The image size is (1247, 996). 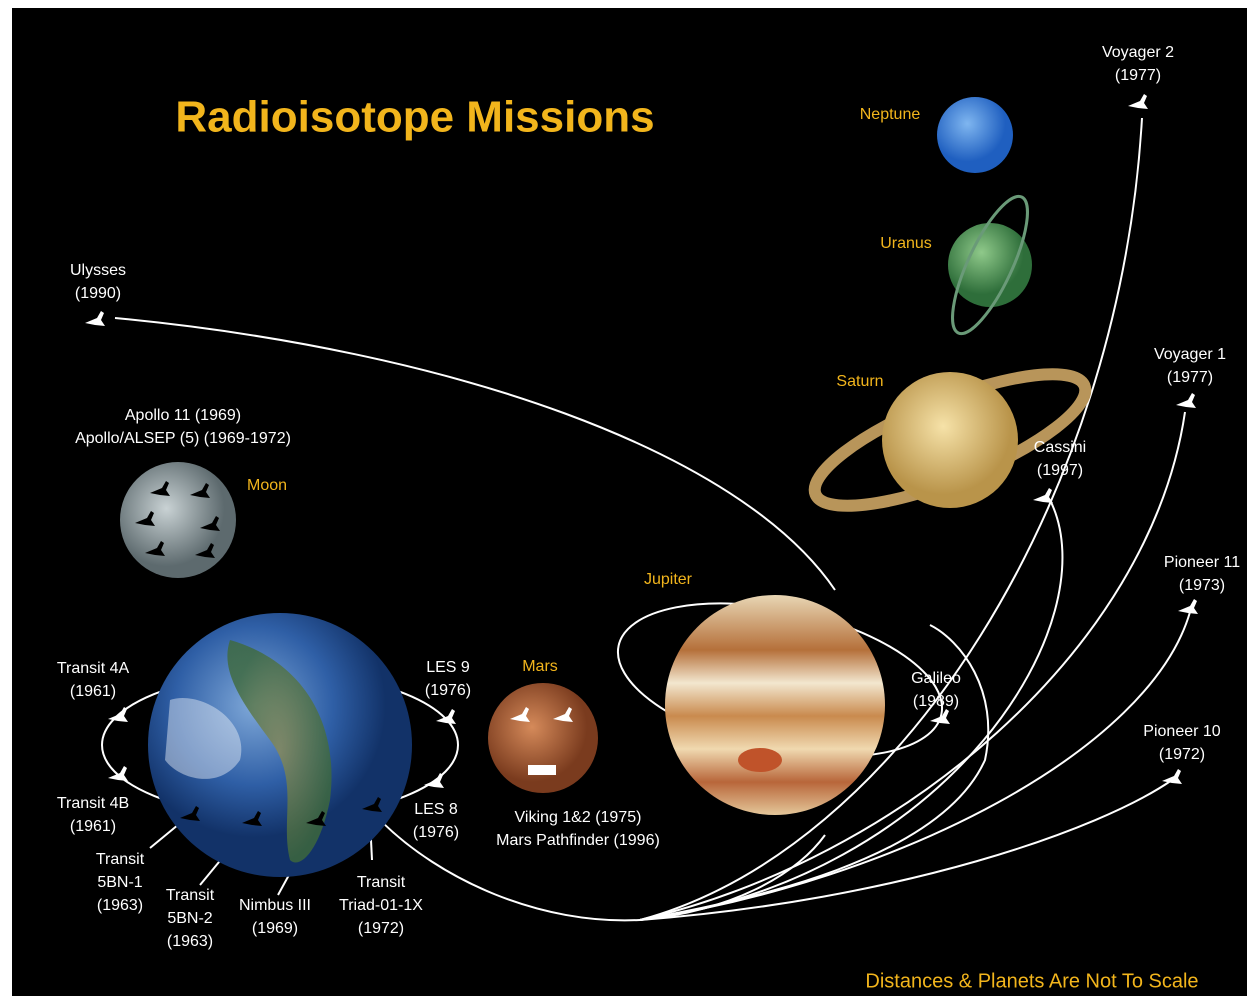 What do you see at coordinates (1138, 52) in the screenshot?
I see `mission-label: Voyager 2` at bounding box center [1138, 52].